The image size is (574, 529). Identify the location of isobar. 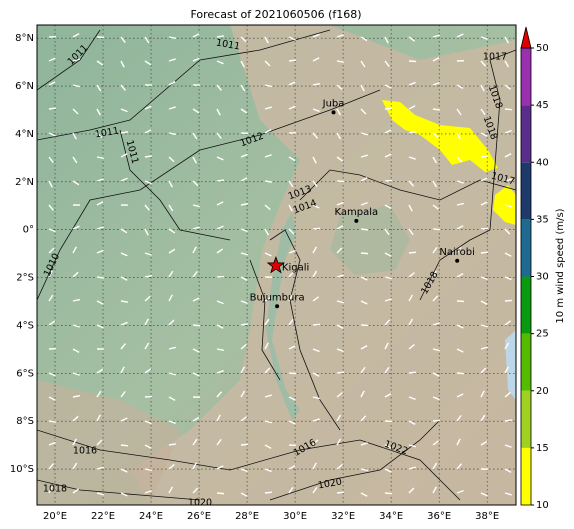
(407, 185).